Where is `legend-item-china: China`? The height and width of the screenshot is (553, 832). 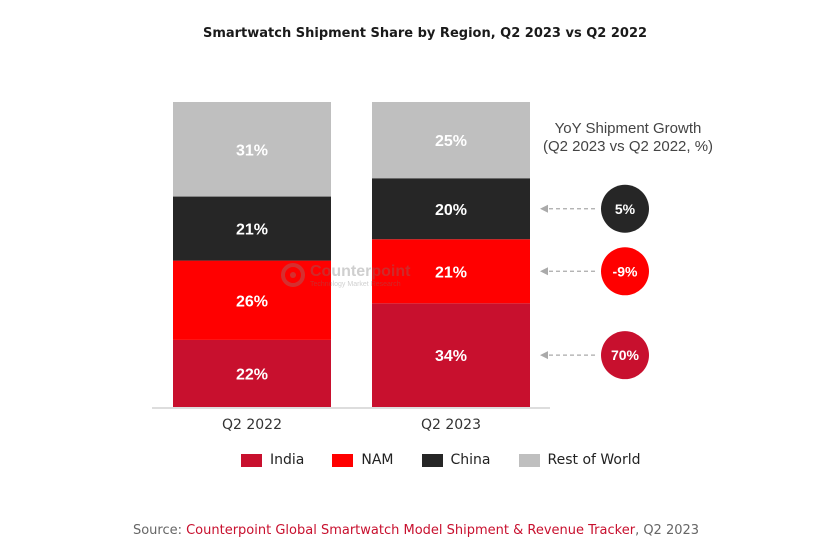
legend-item-china: China is located at coordinates (456, 460).